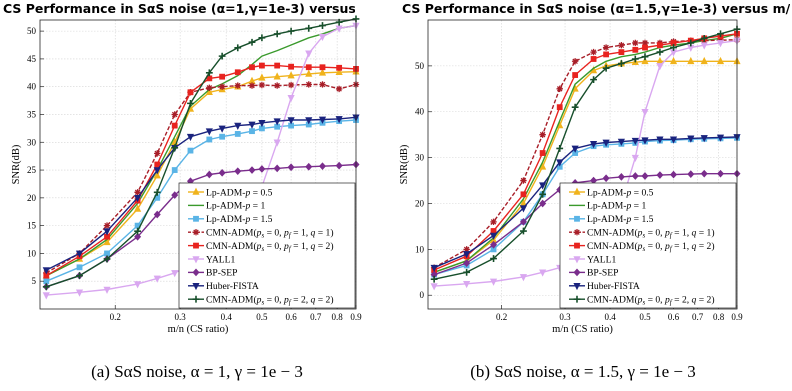 Image resolution: width=792 pixels, height=391 pixels. I want to click on legend-entry: CMN-ADM(ps = 0, pf = 2, q = 2), so click(261, 301).